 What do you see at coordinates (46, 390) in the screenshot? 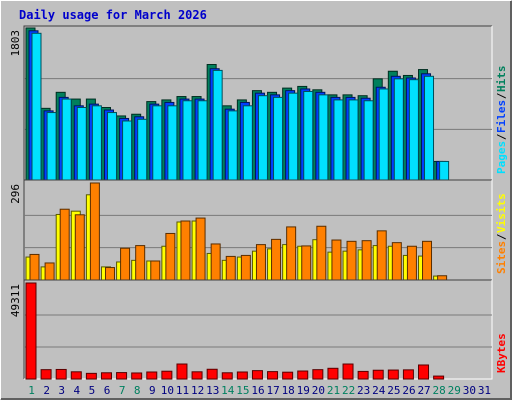
I see `day-label-2: 2` at bounding box center [46, 390].